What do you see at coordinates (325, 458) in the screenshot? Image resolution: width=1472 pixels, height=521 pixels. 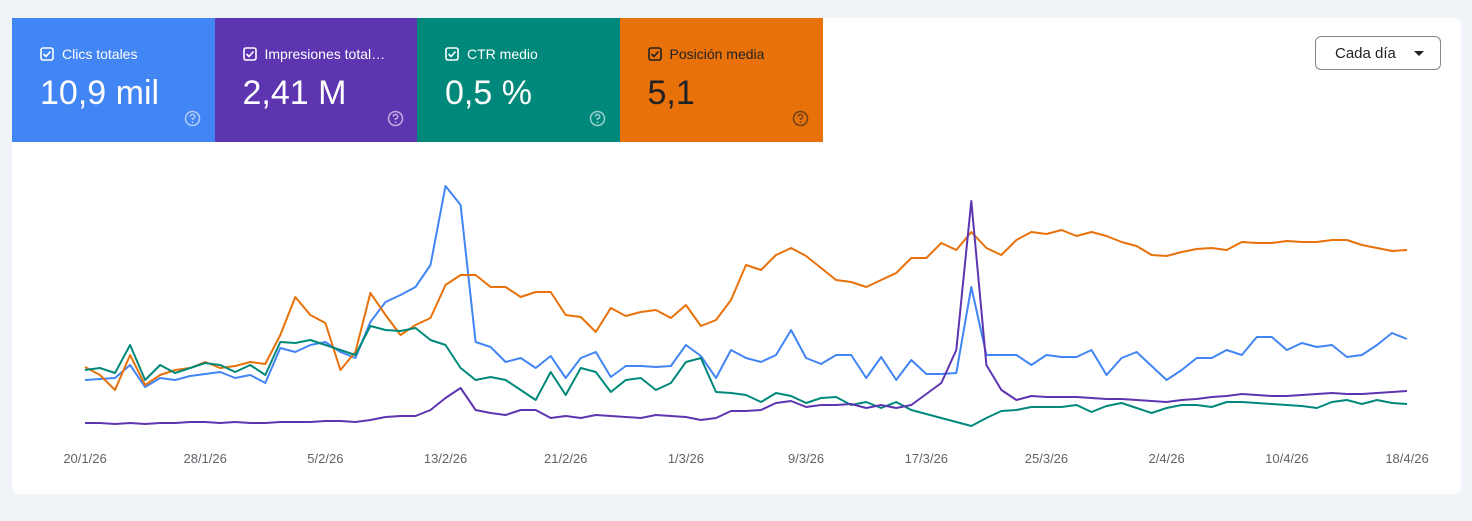 I see `x-tick-label: 5/2/26` at bounding box center [325, 458].